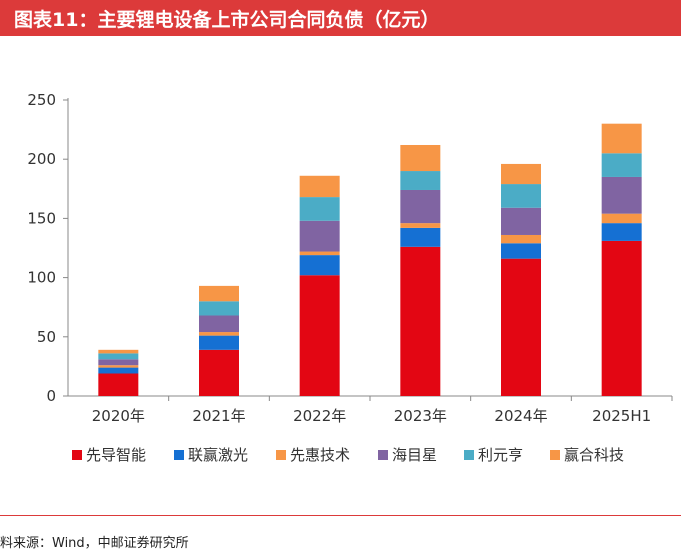 The width and height of the screenshot is (681, 556). What do you see at coordinates (51, 396) in the screenshot?
I see `y-tick-label: 0` at bounding box center [51, 396].